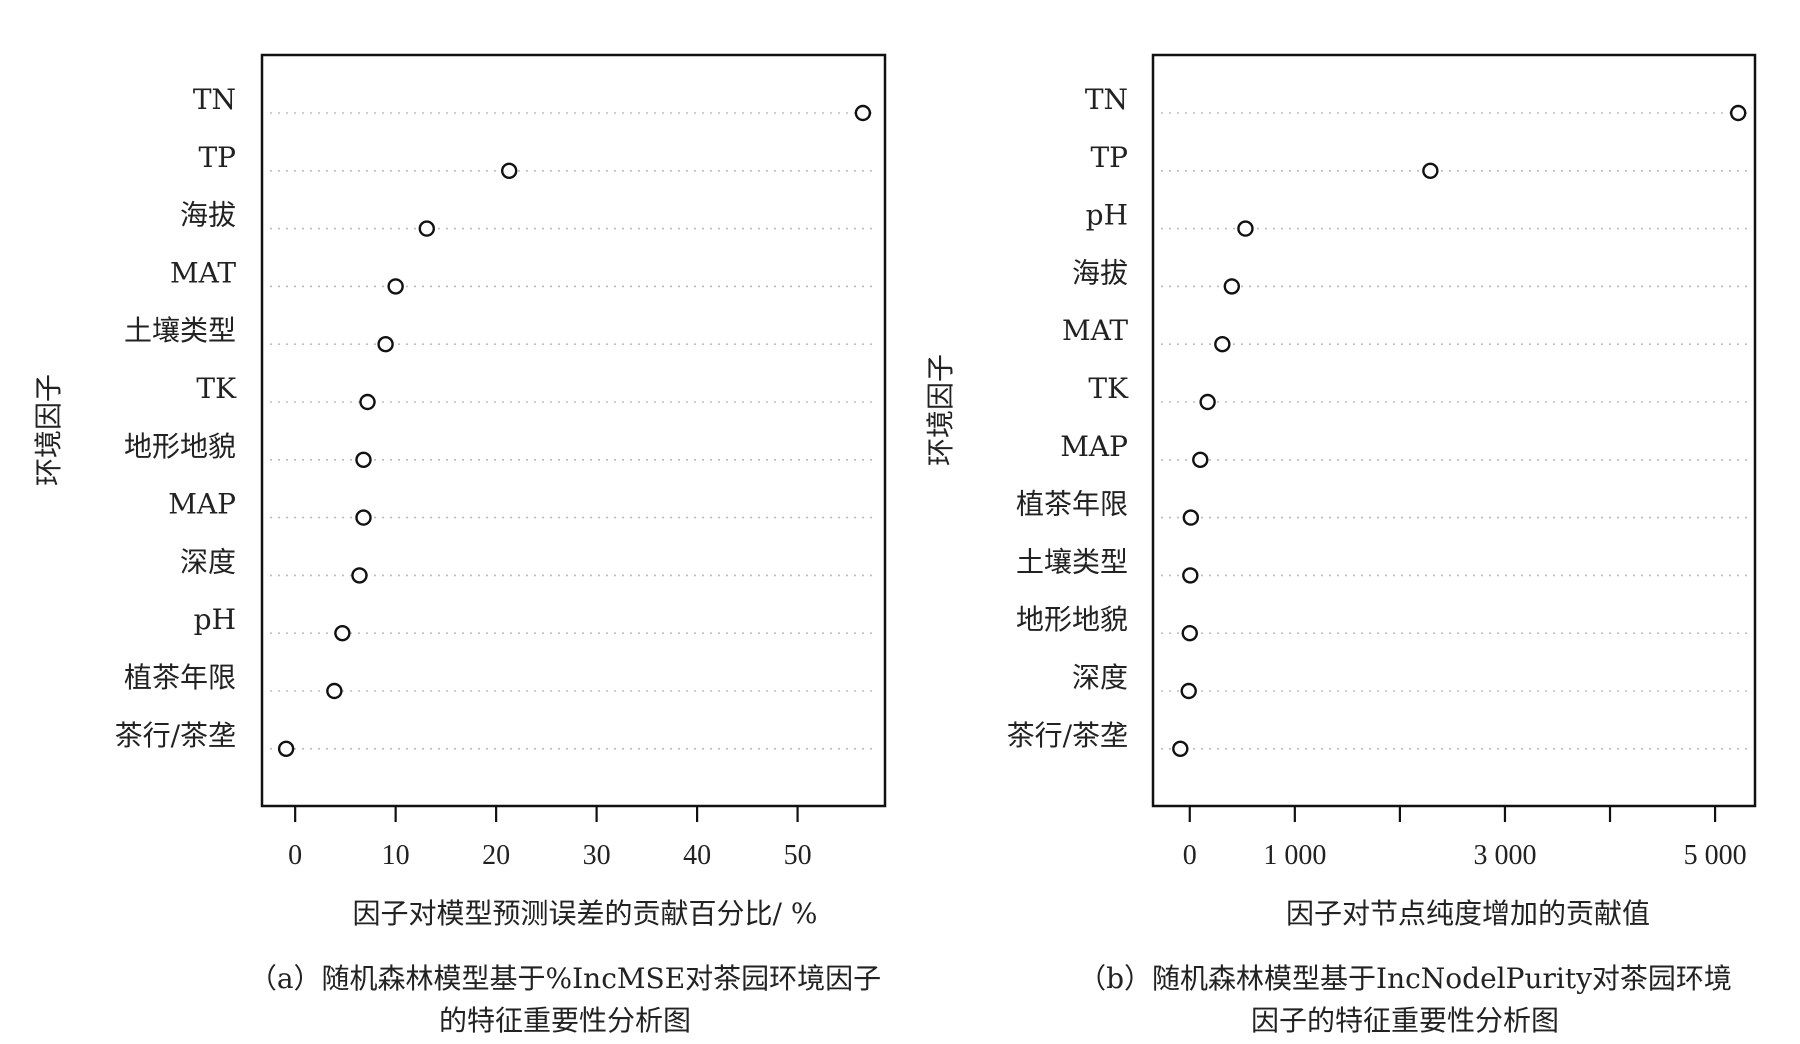 This screenshot has height=1044, width=1800. Describe the element at coordinates (496, 855) in the screenshot. I see `x-tick-label: 20` at that location.